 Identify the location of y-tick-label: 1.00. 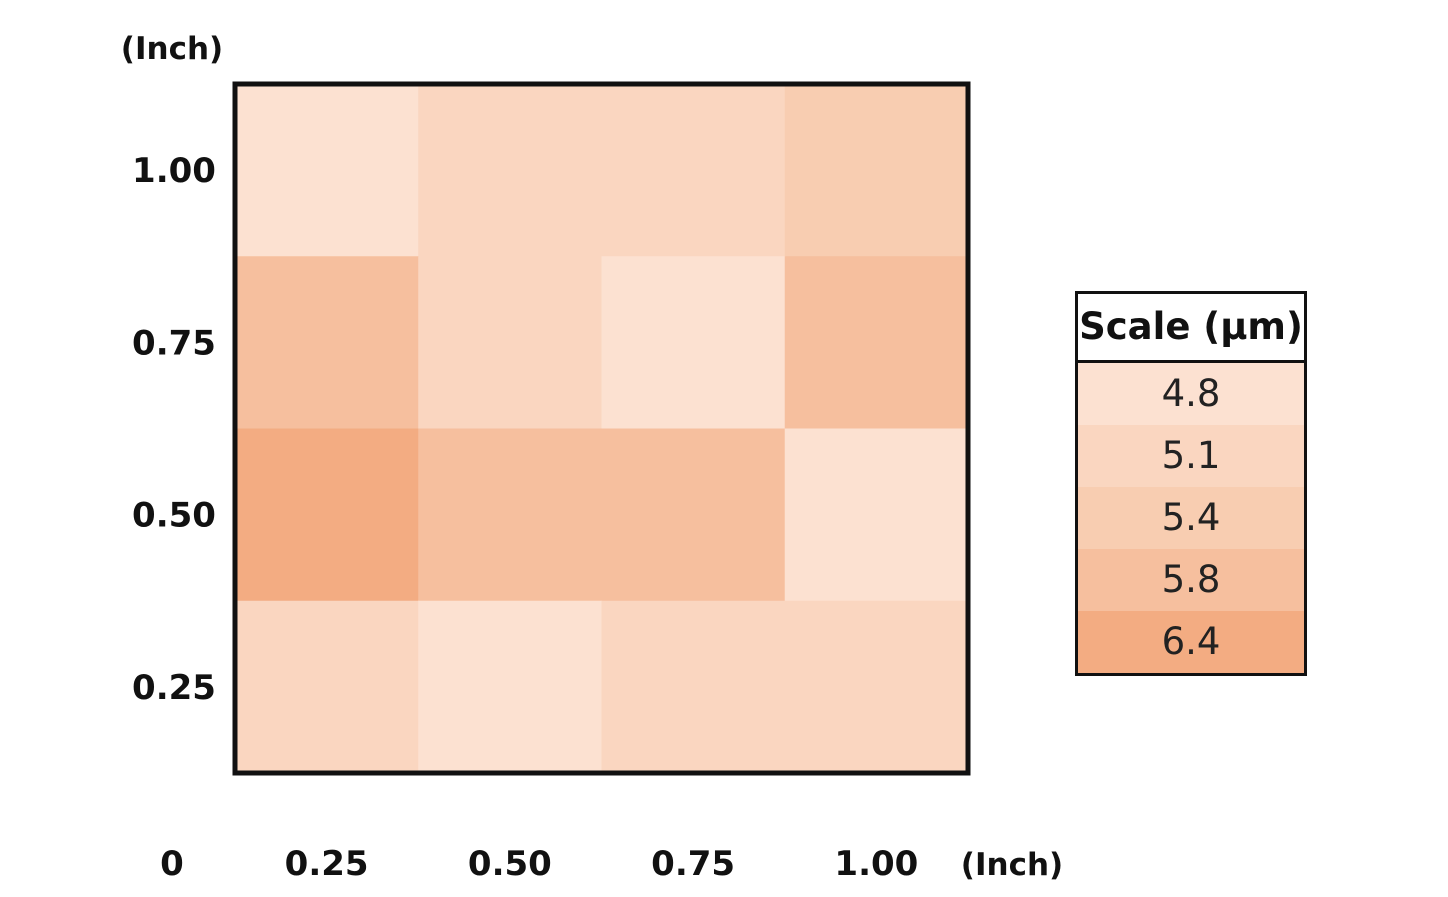
(174, 171).